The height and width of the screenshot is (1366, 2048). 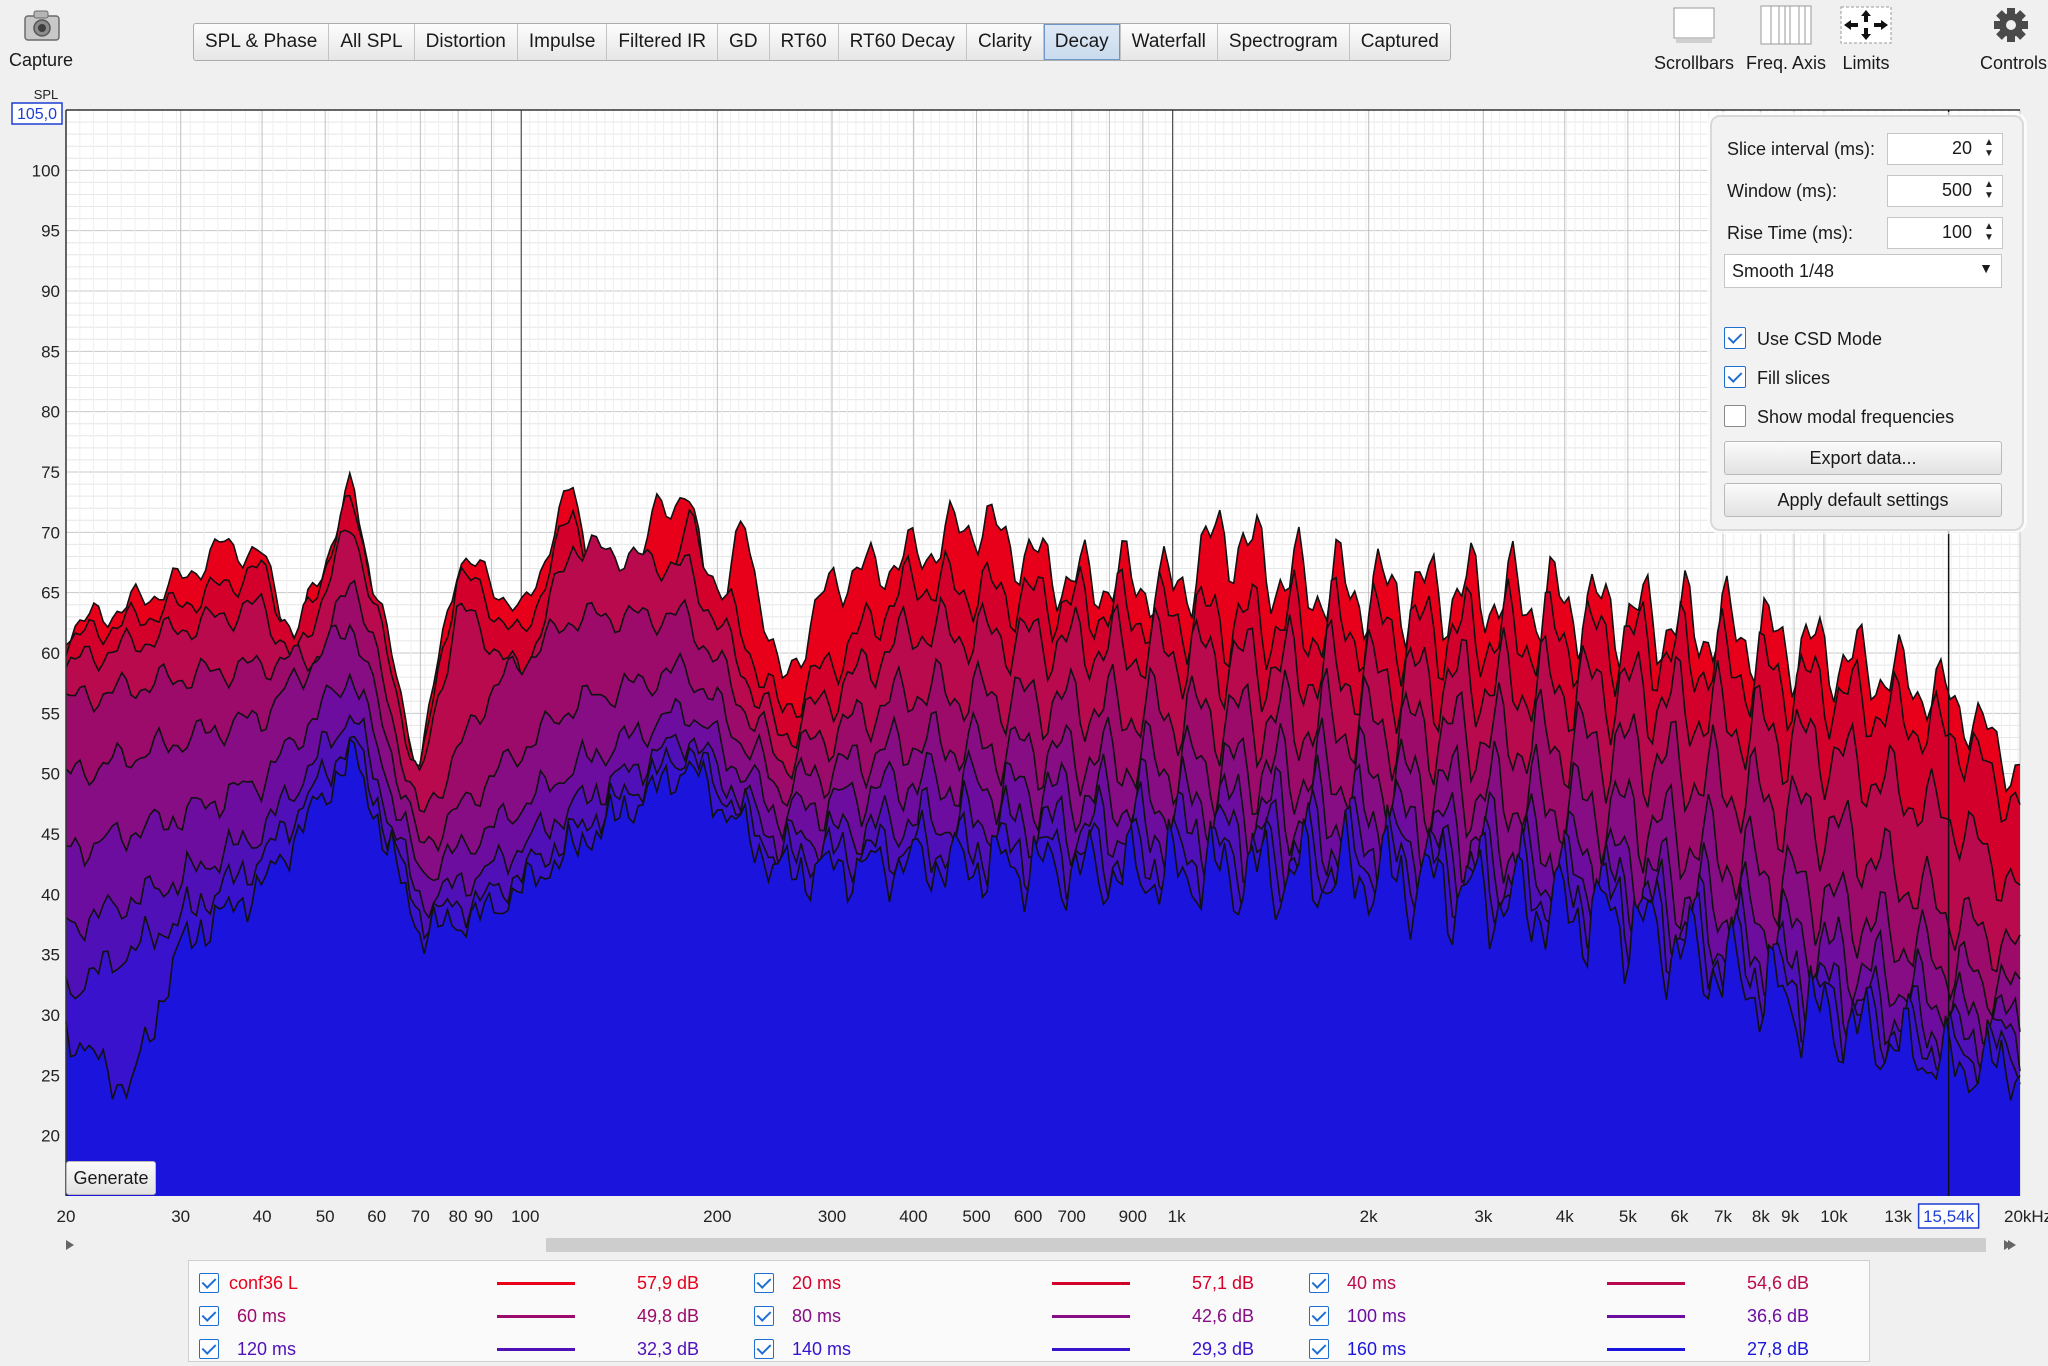 What do you see at coordinates (1694, 63) in the screenshot?
I see `scrollbars-label: Scrollbars` at bounding box center [1694, 63].